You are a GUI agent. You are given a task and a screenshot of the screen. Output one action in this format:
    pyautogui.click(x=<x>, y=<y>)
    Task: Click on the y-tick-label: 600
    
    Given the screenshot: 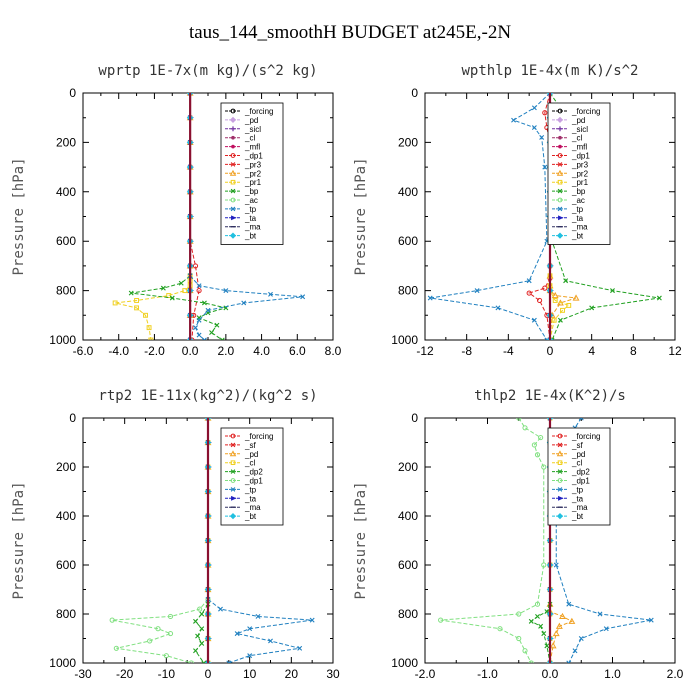 What is the action you would take?
    pyautogui.click(x=408, y=241)
    